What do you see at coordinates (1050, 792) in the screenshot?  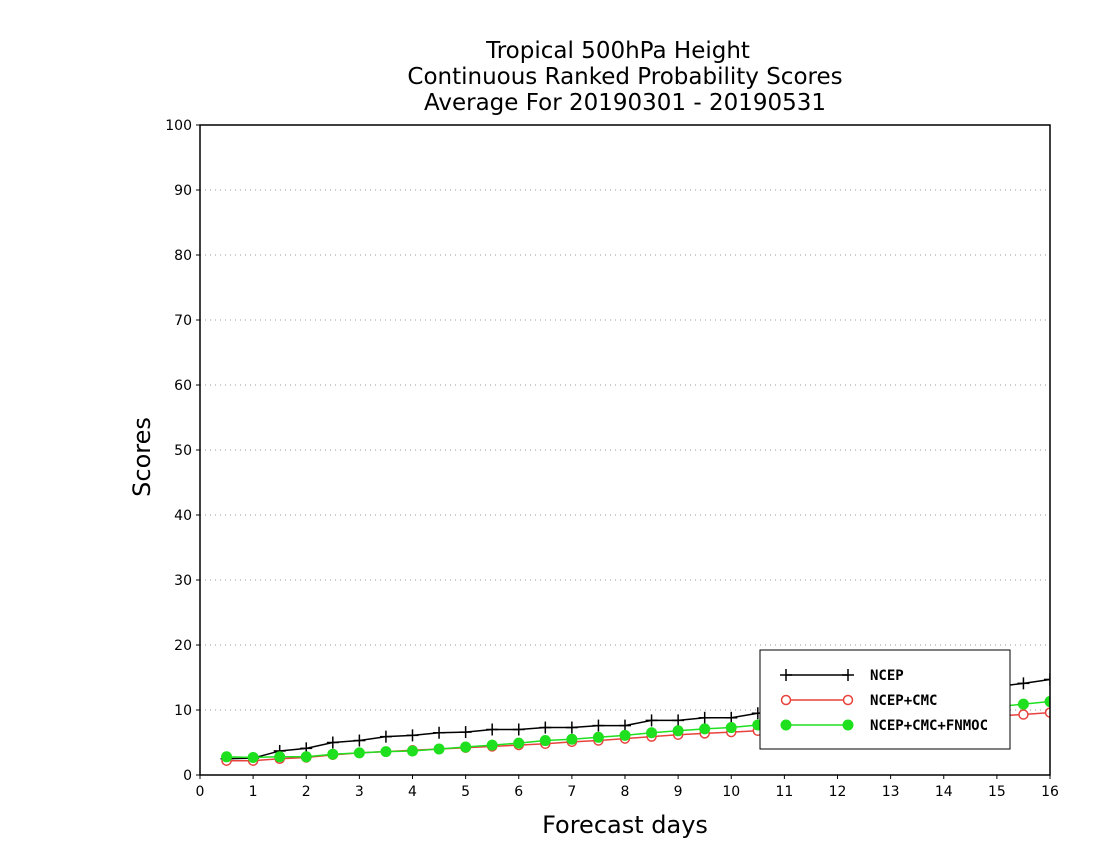 I see `x-tick-label: 16` at bounding box center [1050, 792].